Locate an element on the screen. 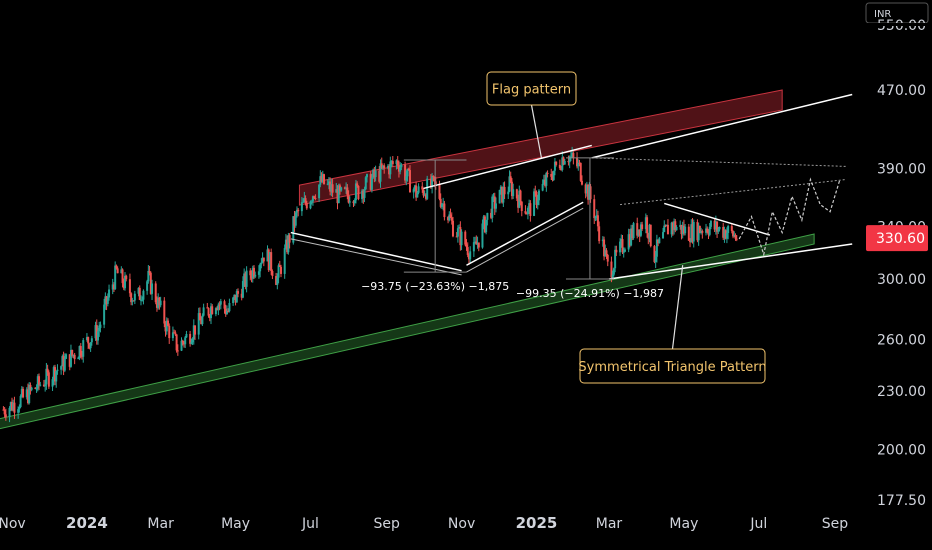 The height and width of the screenshot is (550, 932). y-tick-label: 300.00 is located at coordinates (901, 280).